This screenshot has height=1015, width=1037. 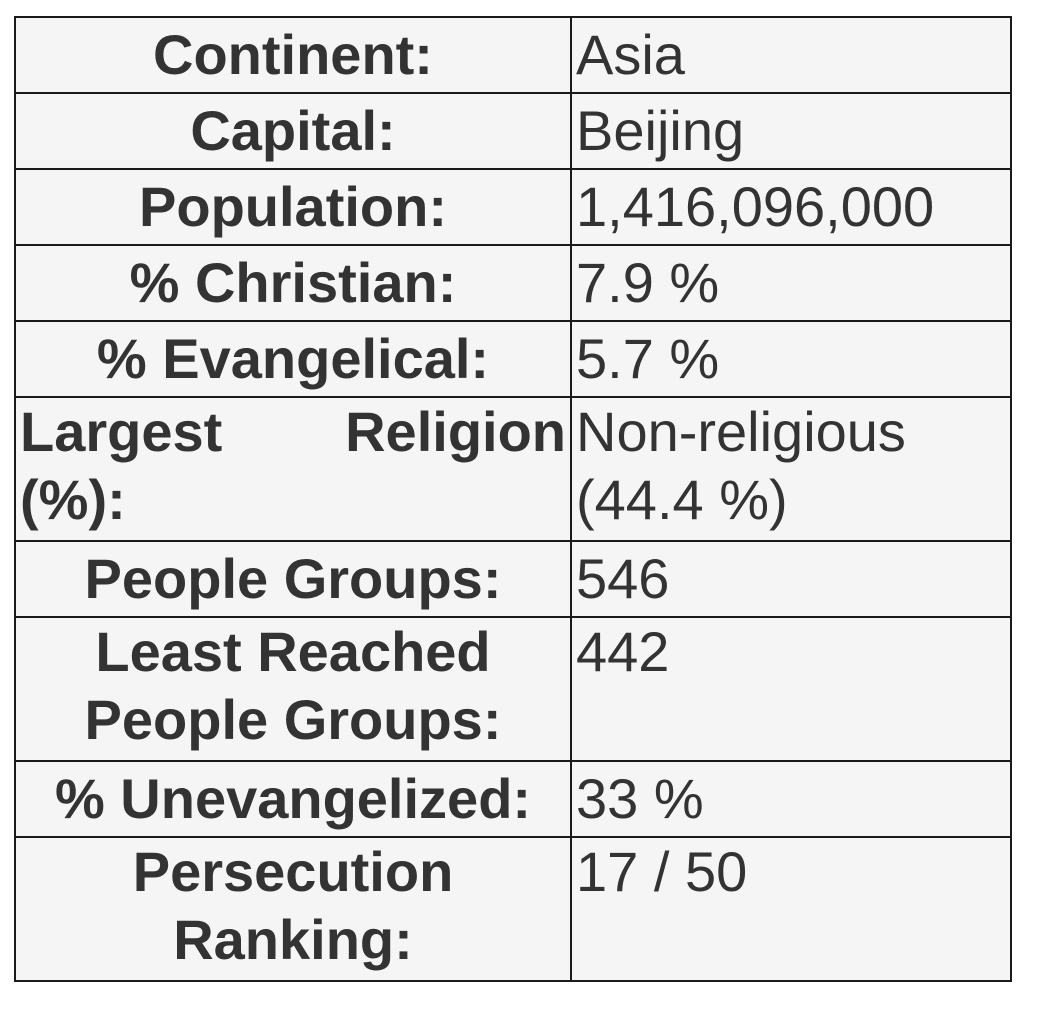 What do you see at coordinates (293, 207) in the screenshot?
I see `population-label: Population:` at bounding box center [293, 207].